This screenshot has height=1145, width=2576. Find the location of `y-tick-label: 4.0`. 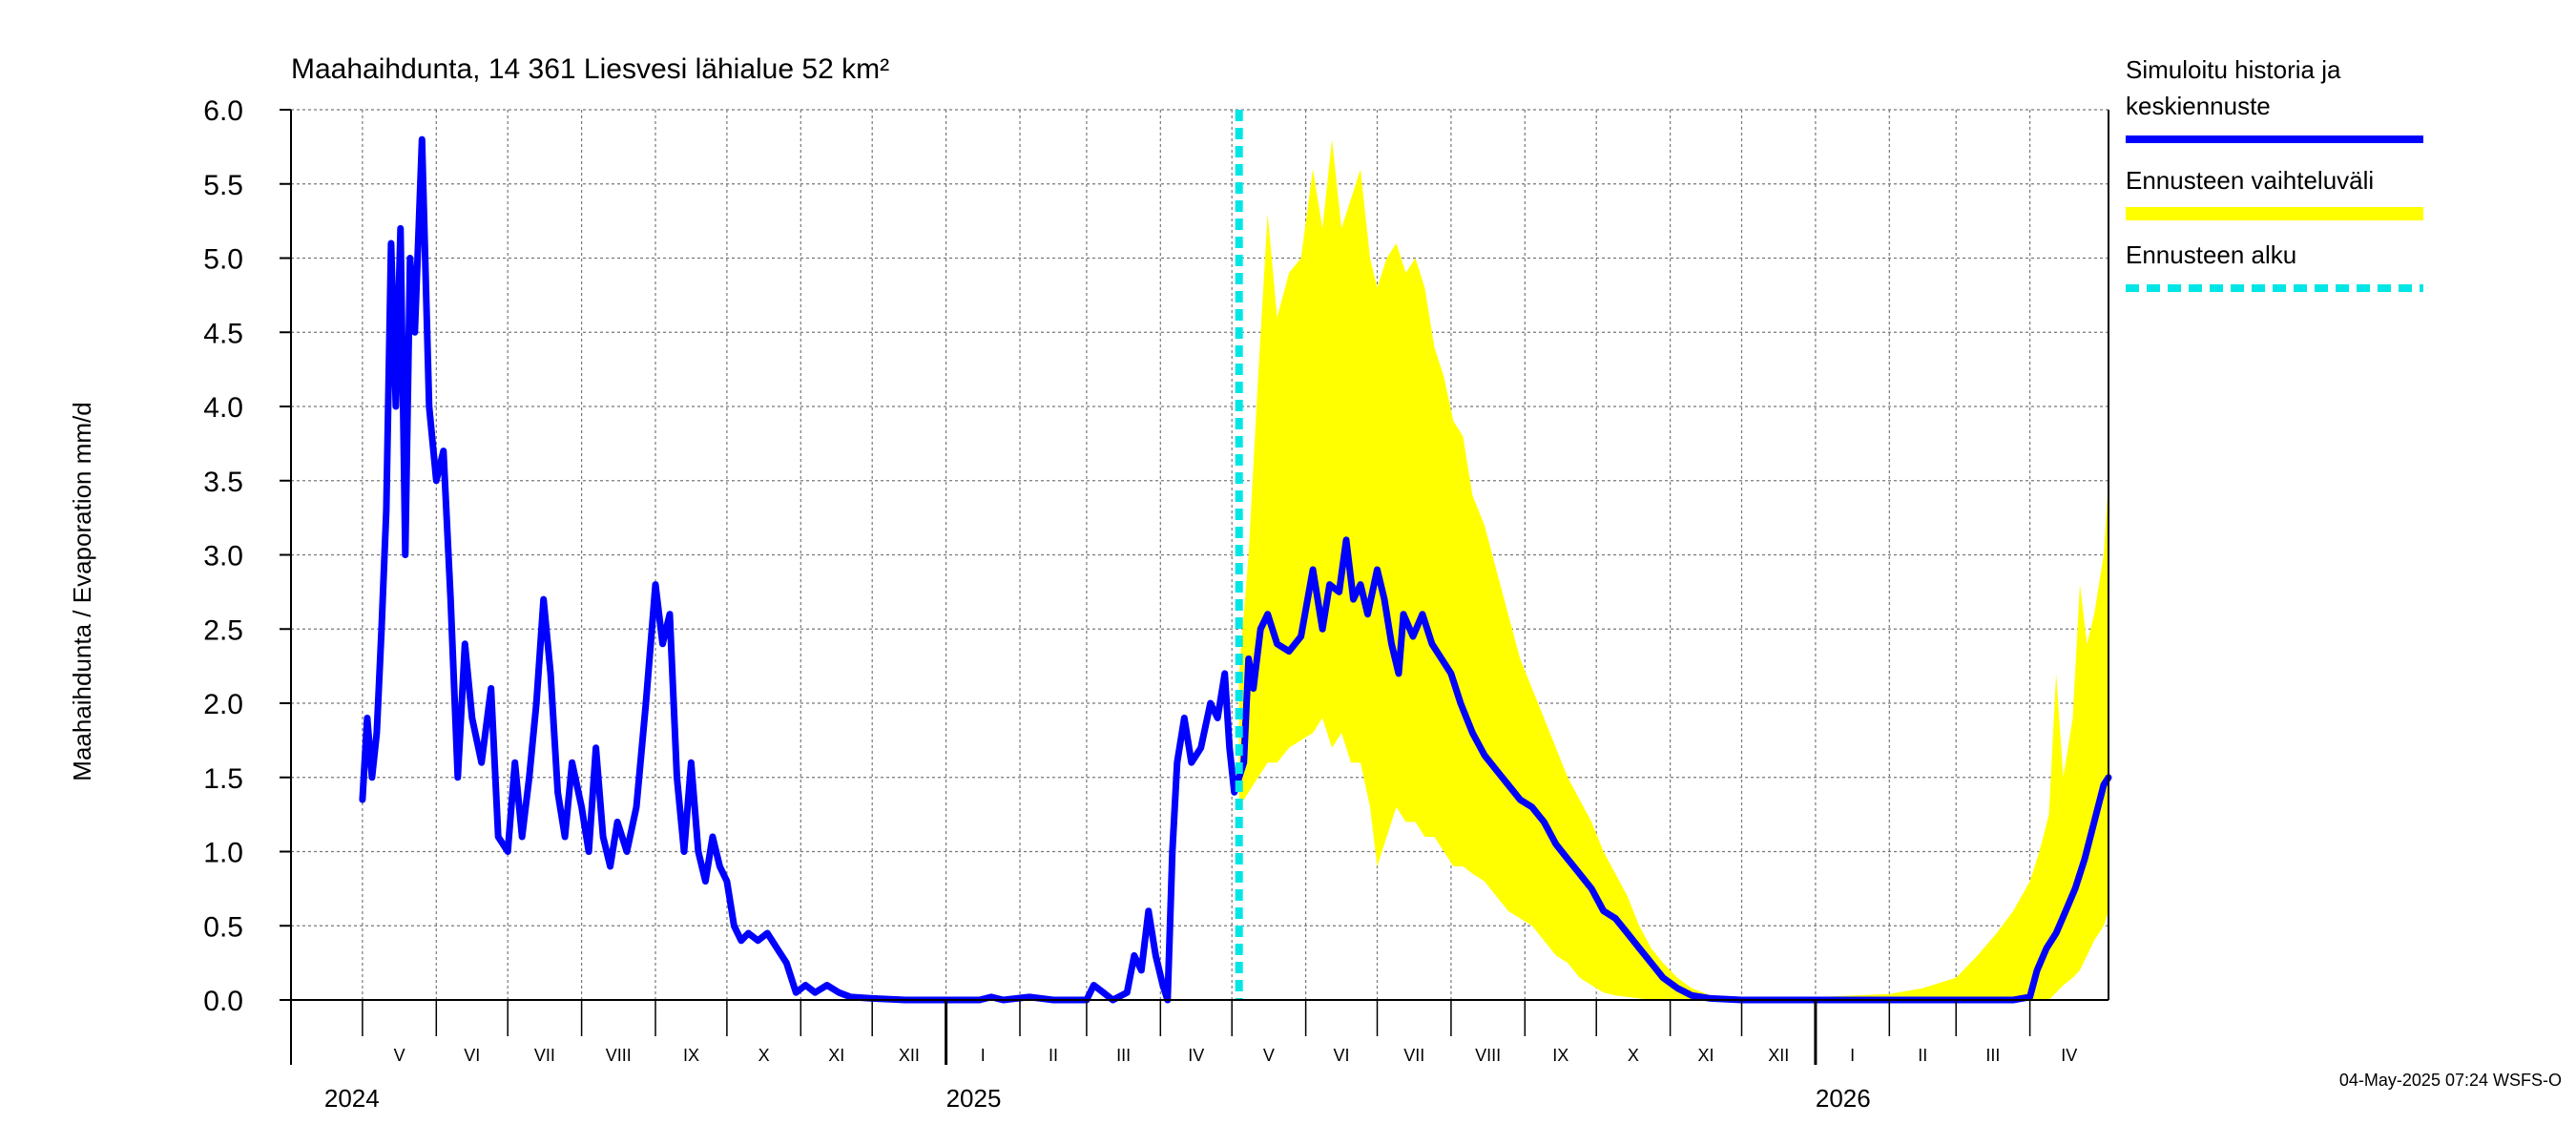

y-tick-label: 4.0 is located at coordinates (223, 408).